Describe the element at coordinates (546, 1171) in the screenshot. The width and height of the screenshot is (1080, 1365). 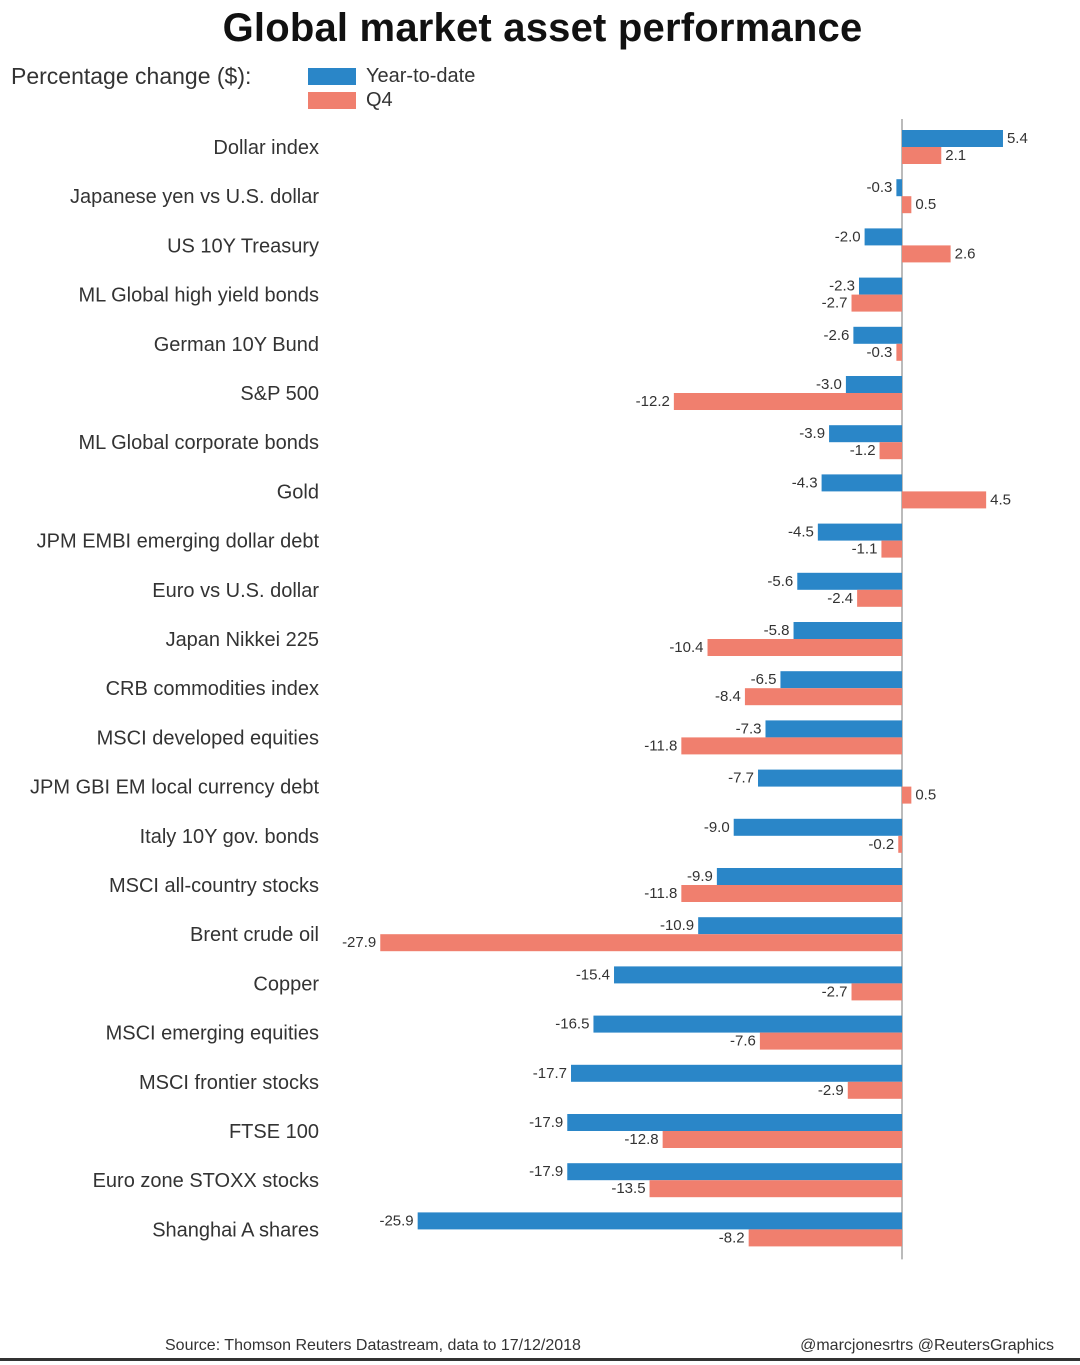
I see `value-label-ytd: -17.9` at that location.